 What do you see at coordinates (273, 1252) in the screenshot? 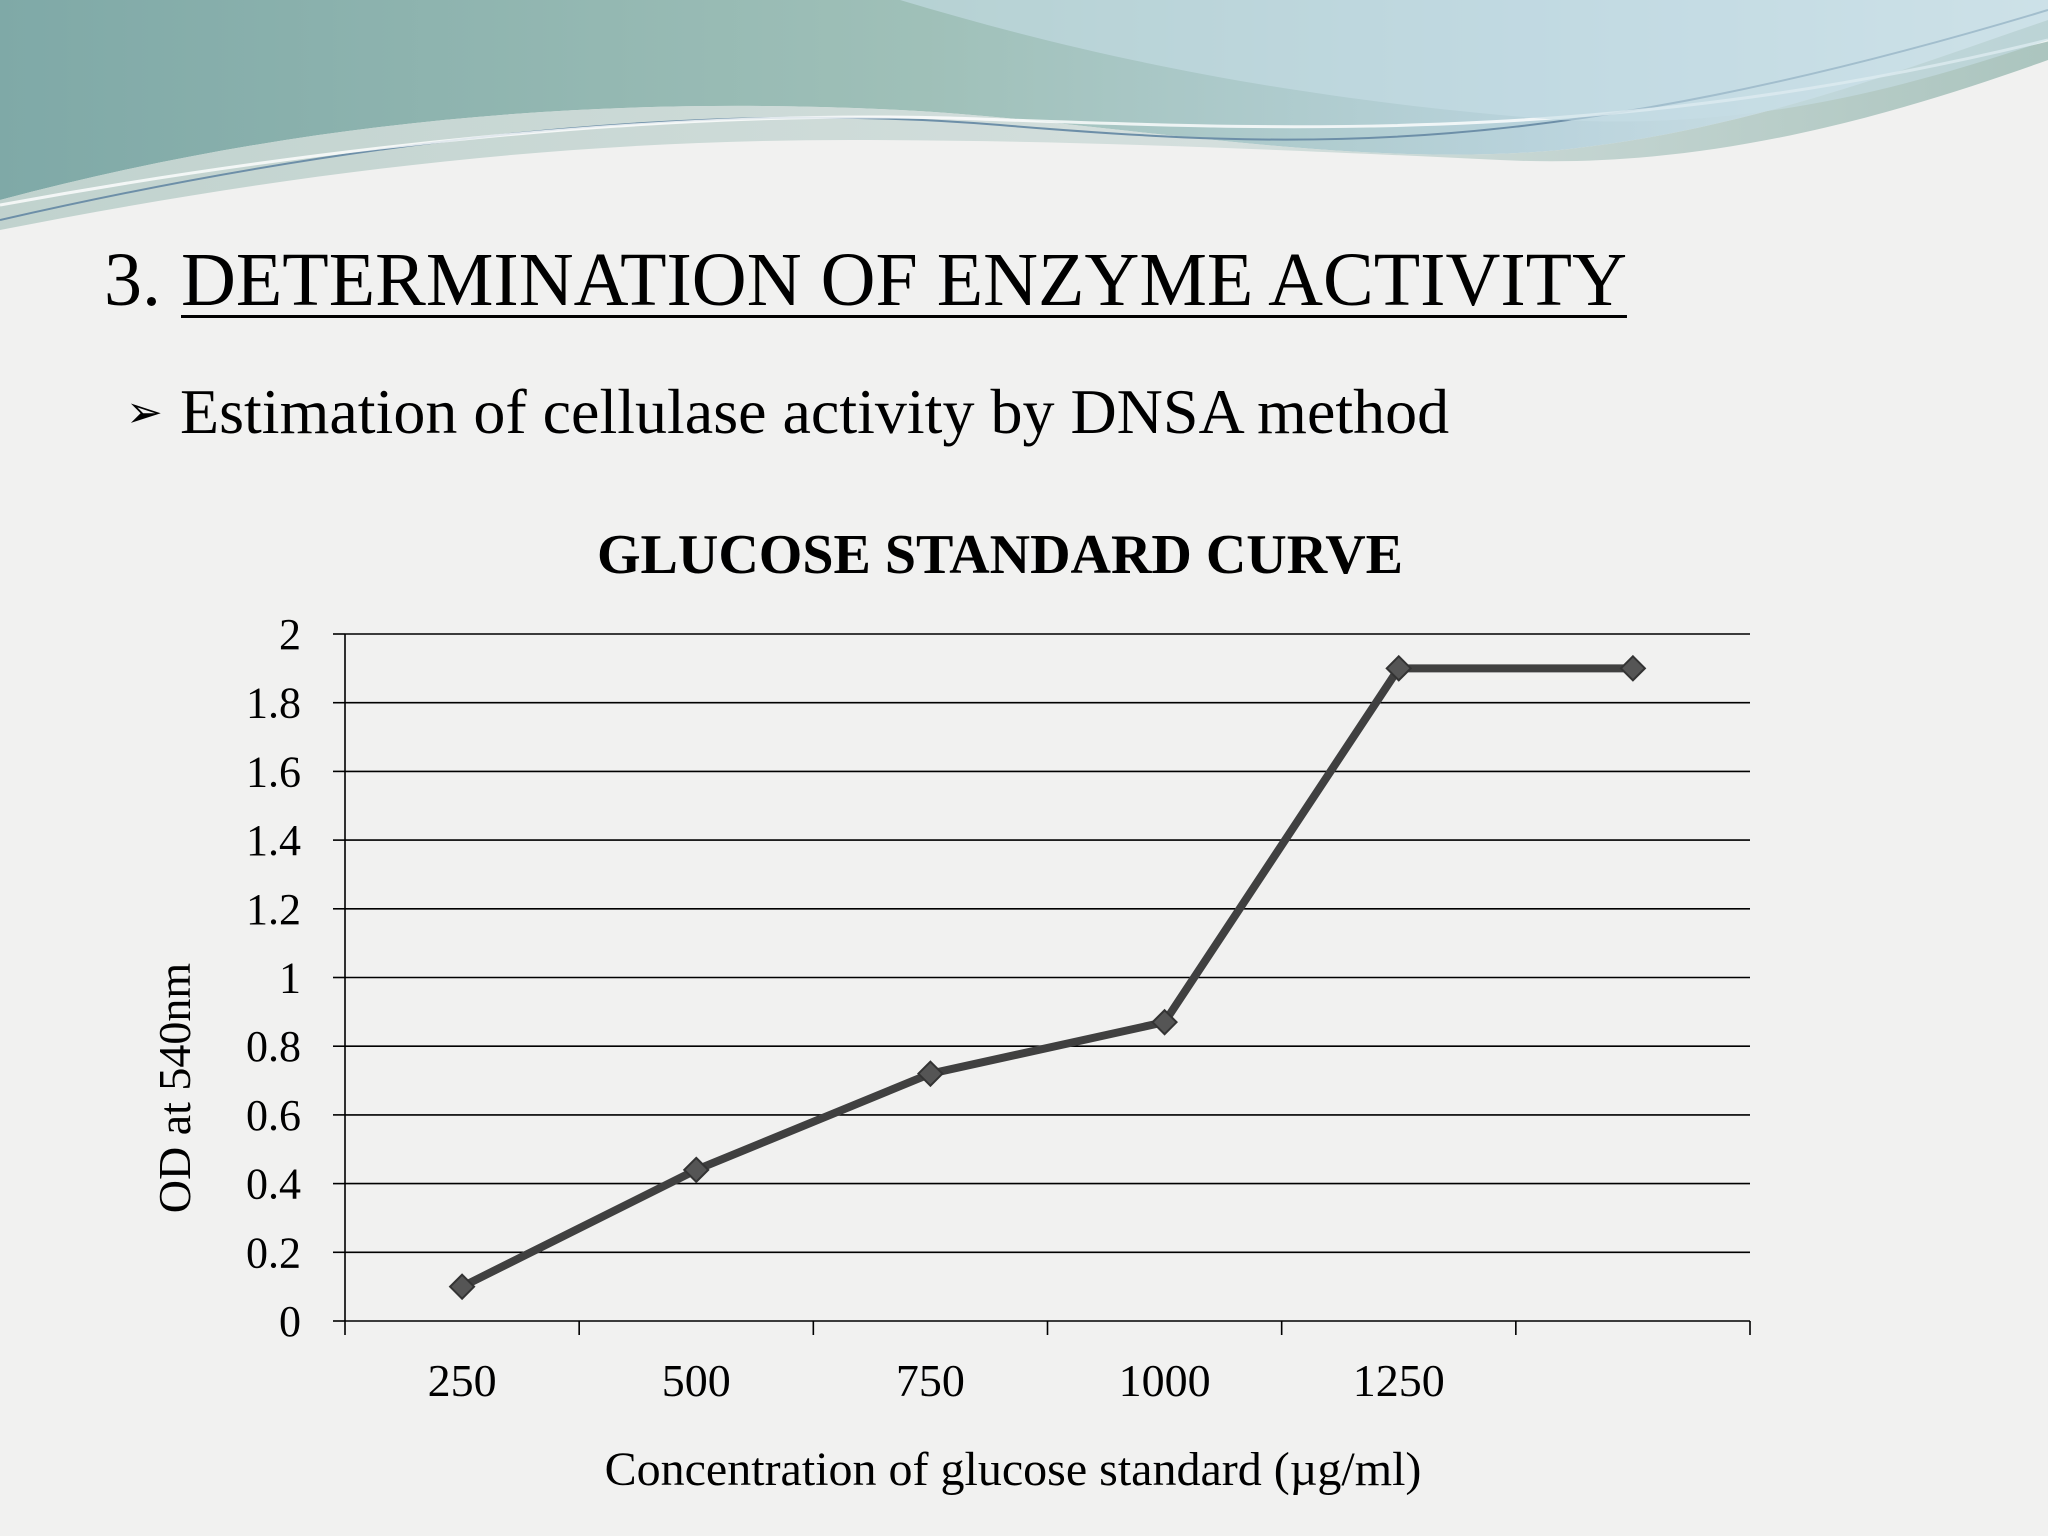
I see `y-tick-label: 0.2` at bounding box center [273, 1252].